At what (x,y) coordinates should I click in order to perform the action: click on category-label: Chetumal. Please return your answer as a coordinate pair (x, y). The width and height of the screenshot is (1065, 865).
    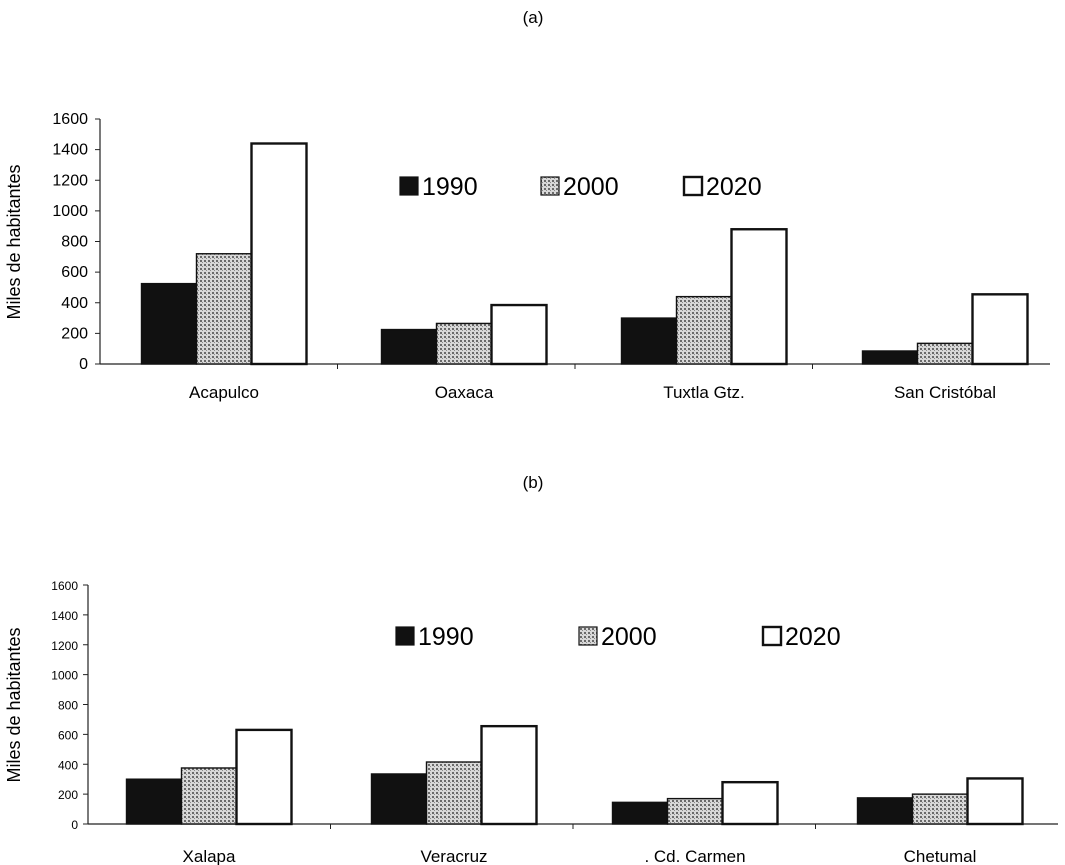
    Looking at the image, I should click on (940, 856).